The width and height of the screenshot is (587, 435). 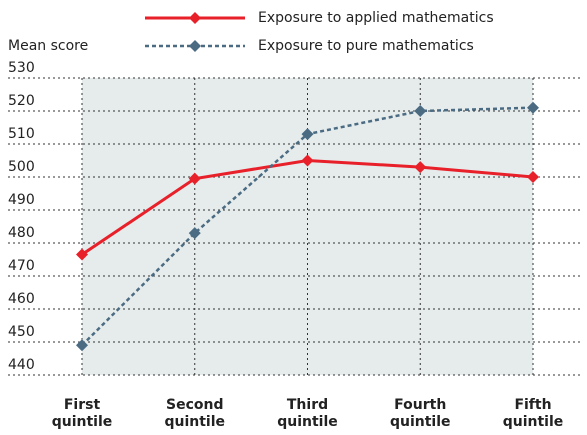 I want to click on x-tick-label: Fourth quintile, so click(x=420, y=413).